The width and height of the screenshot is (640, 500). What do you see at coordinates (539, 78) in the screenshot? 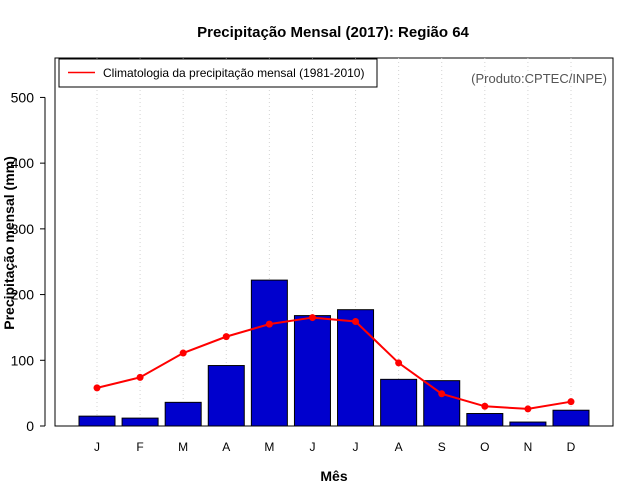
I see `credit-text: (Produto:CPTEC/INPE)` at bounding box center [539, 78].